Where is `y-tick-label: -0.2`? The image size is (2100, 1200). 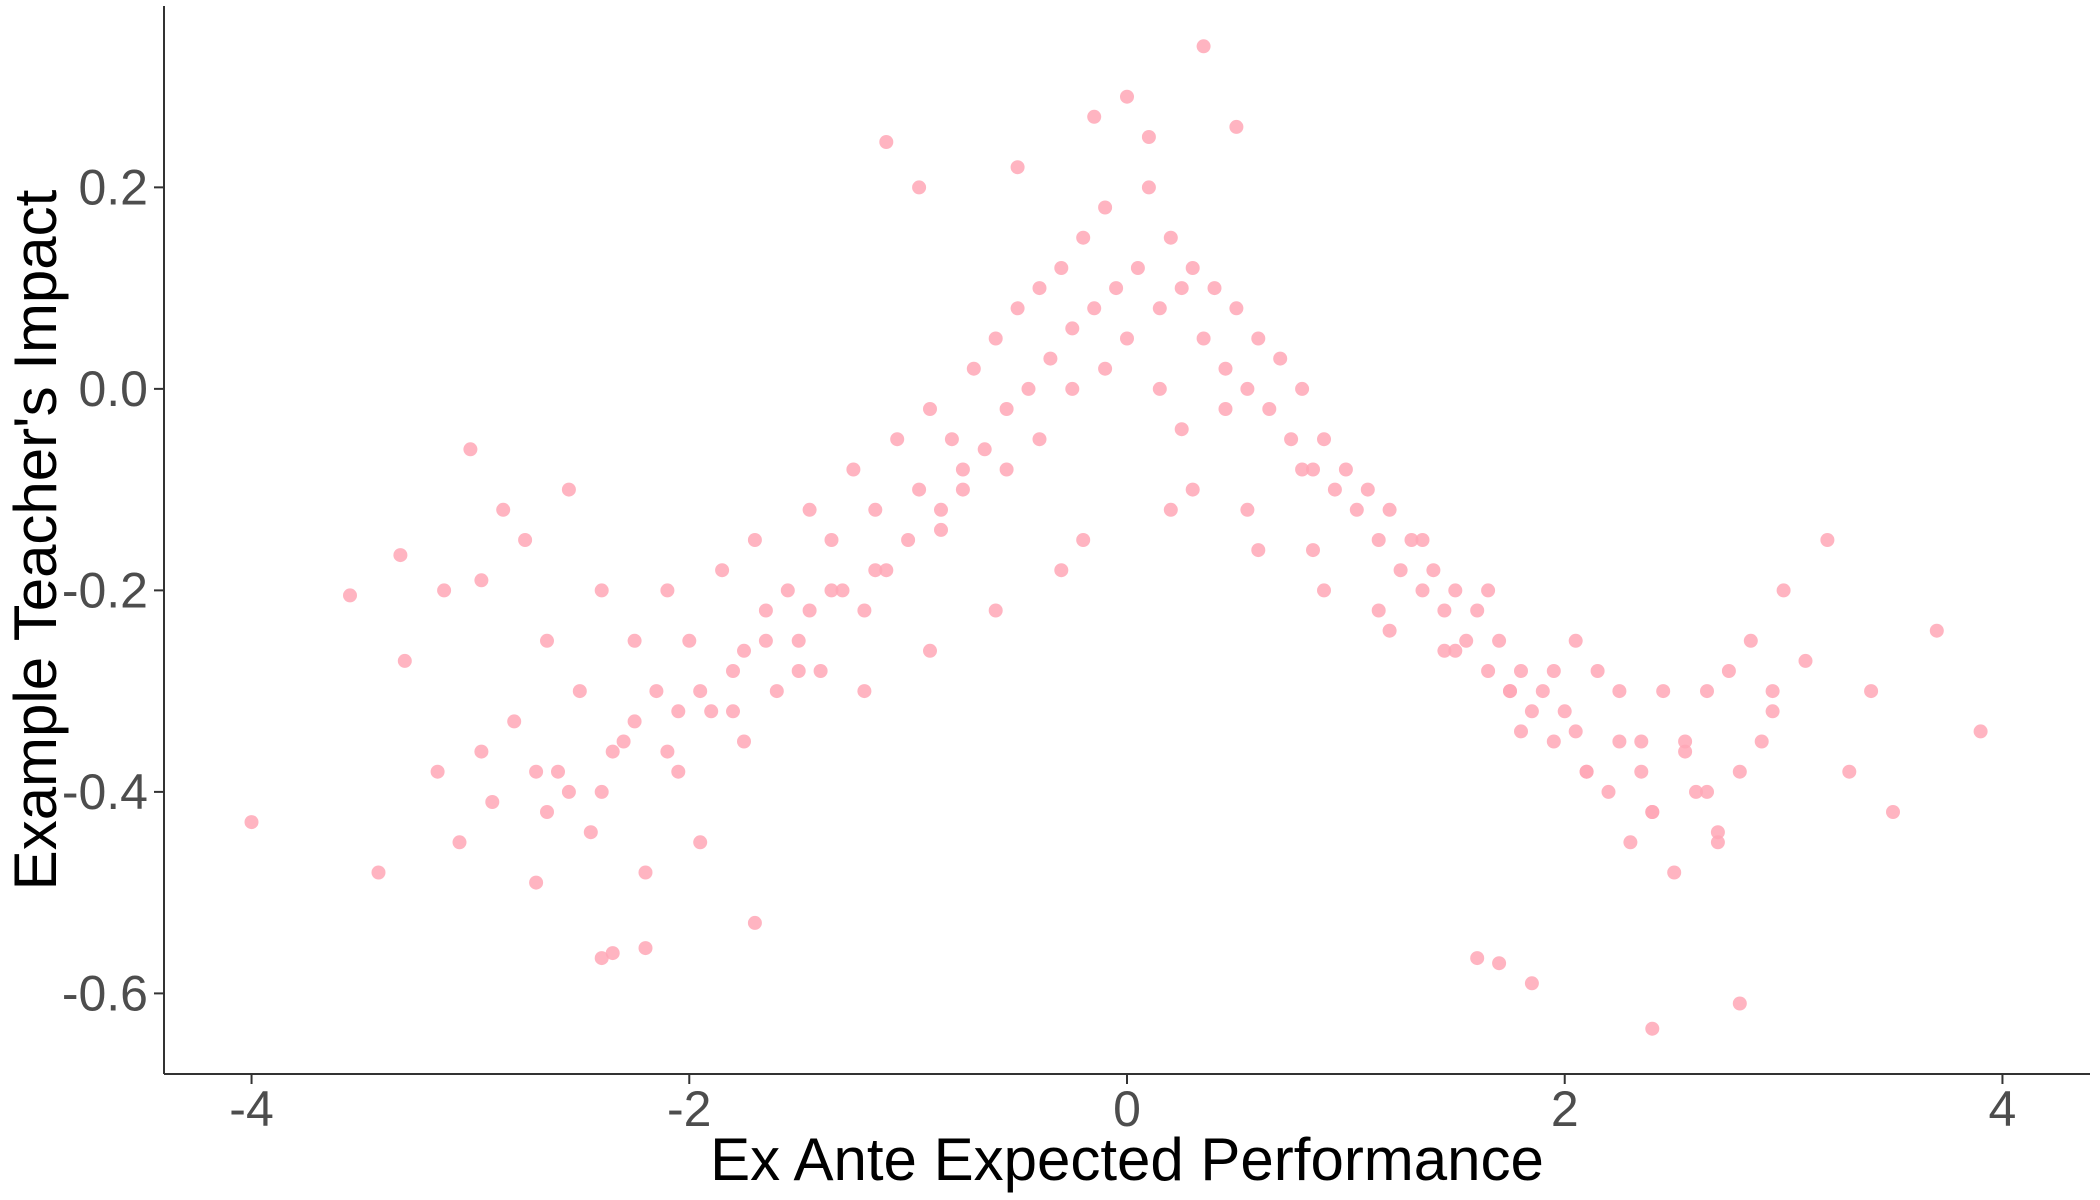
y-tick-label: -0.2 is located at coordinates (105, 590).